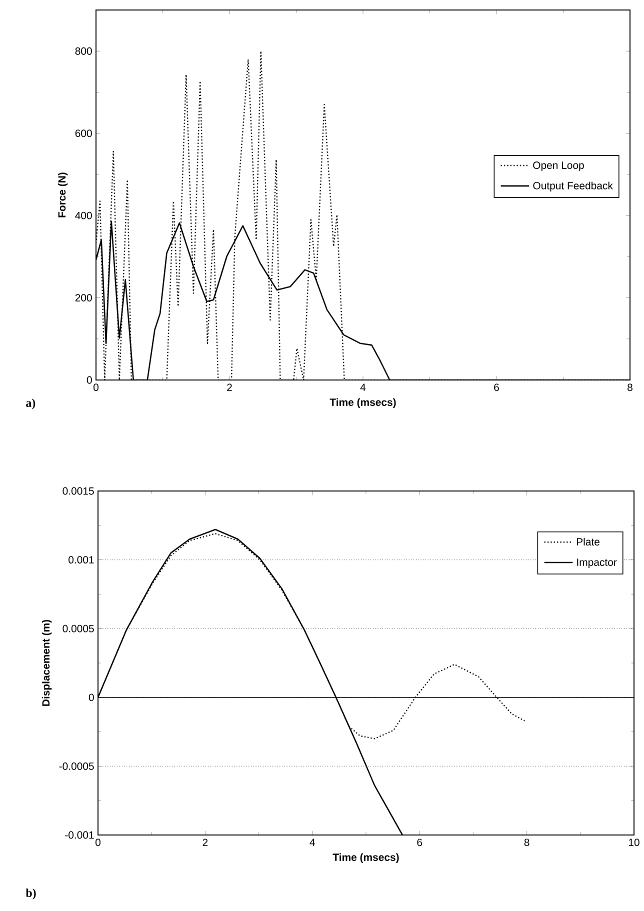 This screenshot has width=644, height=911. I want to click on legend-label: Impactor, so click(597, 563).